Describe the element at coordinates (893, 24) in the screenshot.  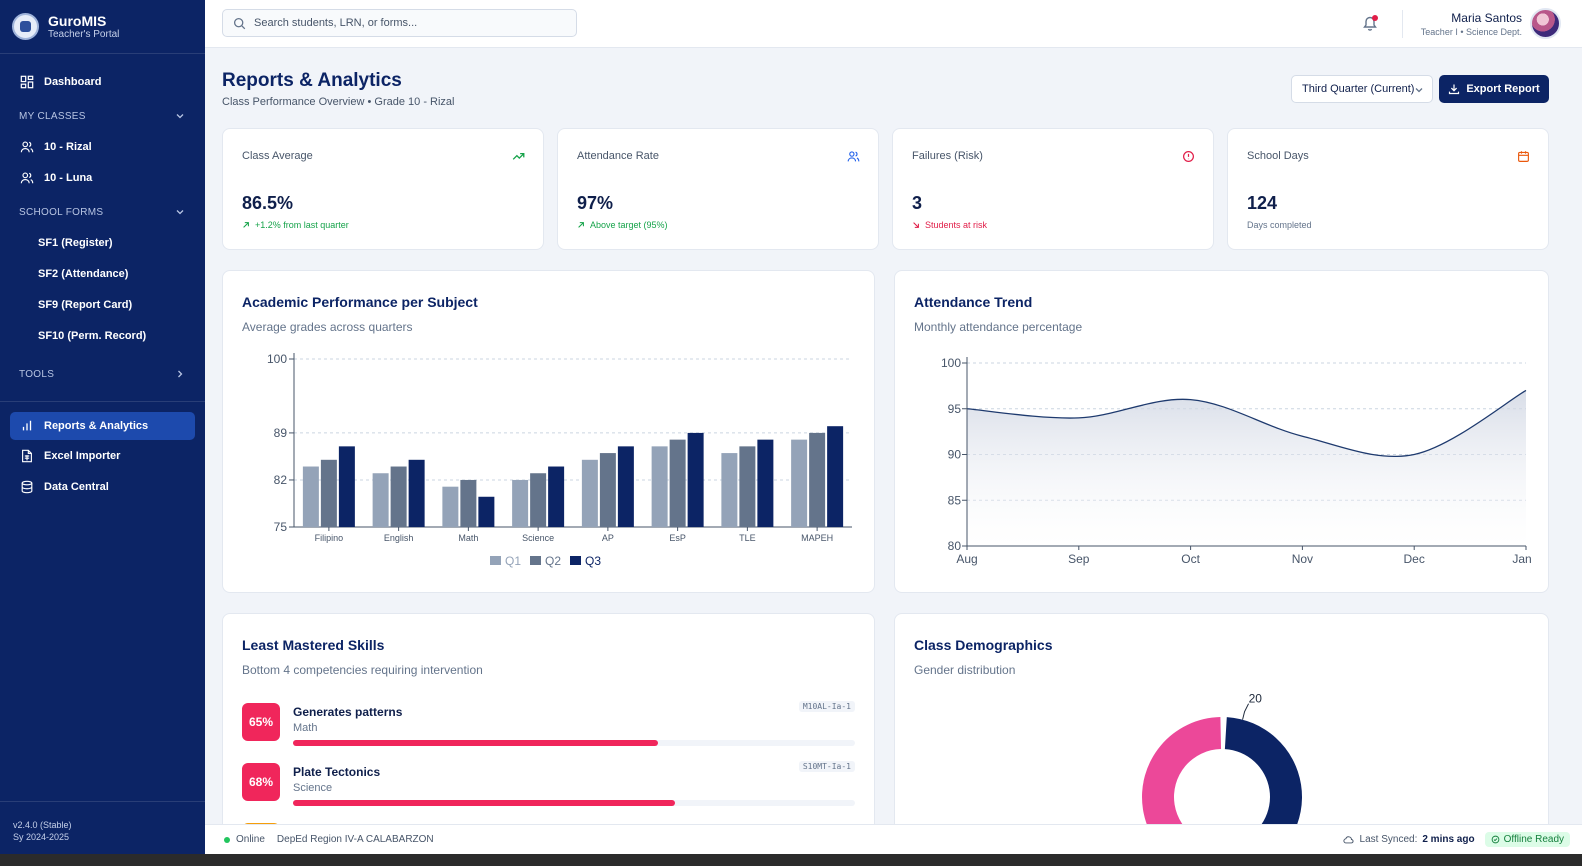
I see `topbar: Maria Santos Teacher I • Science Dept.` at that location.